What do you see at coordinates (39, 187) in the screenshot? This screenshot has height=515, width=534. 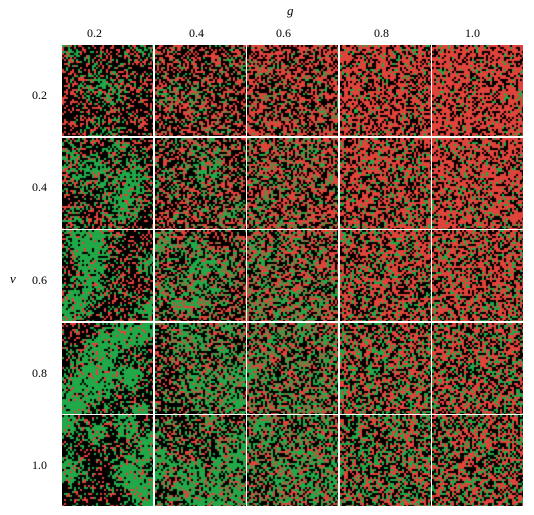 I see `v-tick-label: 0.4` at bounding box center [39, 187].